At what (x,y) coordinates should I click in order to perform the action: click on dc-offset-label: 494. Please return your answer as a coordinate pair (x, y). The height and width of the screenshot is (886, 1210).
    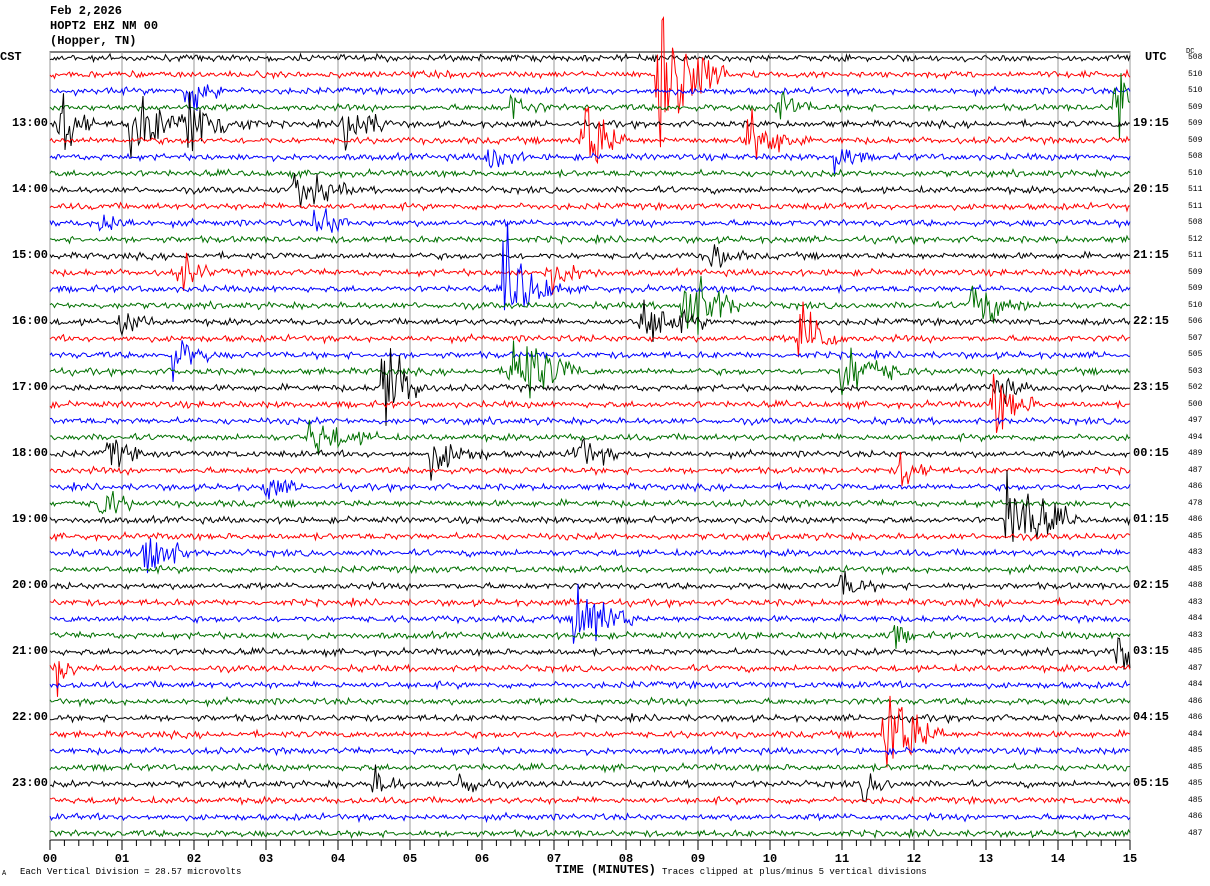
    Looking at the image, I should click on (1195, 437).